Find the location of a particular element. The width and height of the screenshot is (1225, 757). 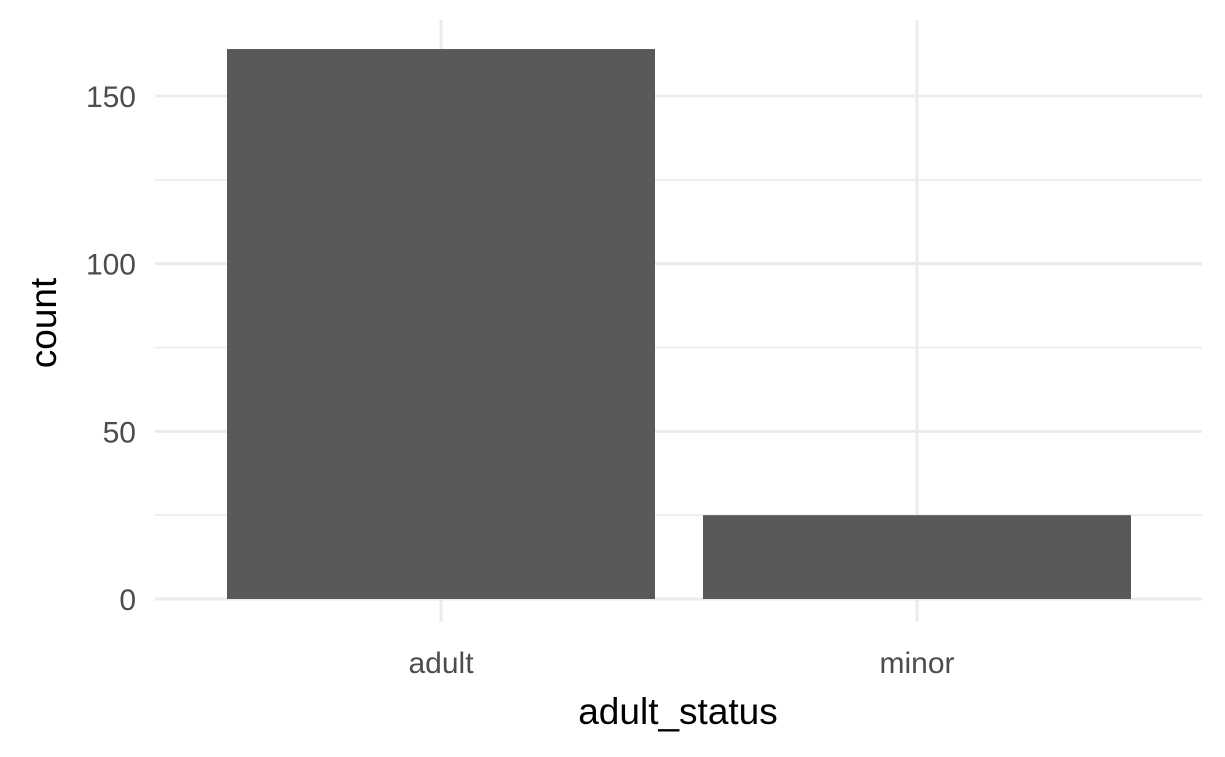

y-axis-tick-labels: 0 50 100 150 is located at coordinates (111, 349).